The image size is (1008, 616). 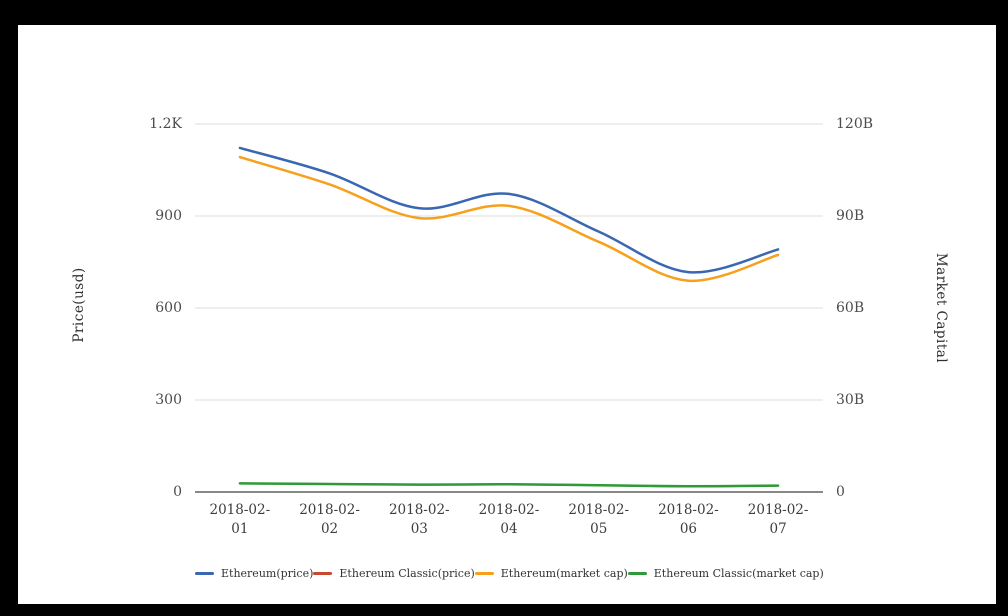 What do you see at coordinates (267, 573) in the screenshot?
I see `legend-label: Ethereum(price)` at bounding box center [267, 573].